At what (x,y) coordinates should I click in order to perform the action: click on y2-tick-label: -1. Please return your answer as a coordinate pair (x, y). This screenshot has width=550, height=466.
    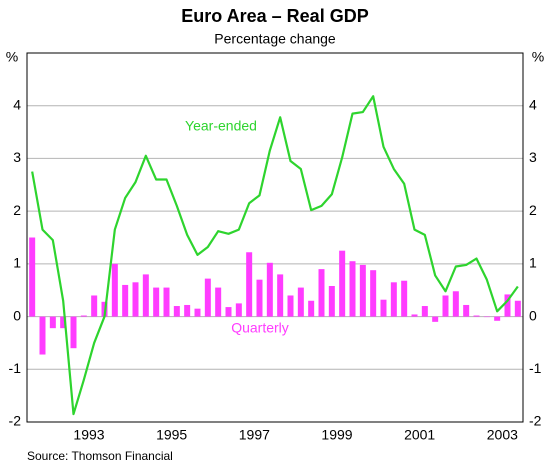
    Looking at the image, I should click on (535, 368).